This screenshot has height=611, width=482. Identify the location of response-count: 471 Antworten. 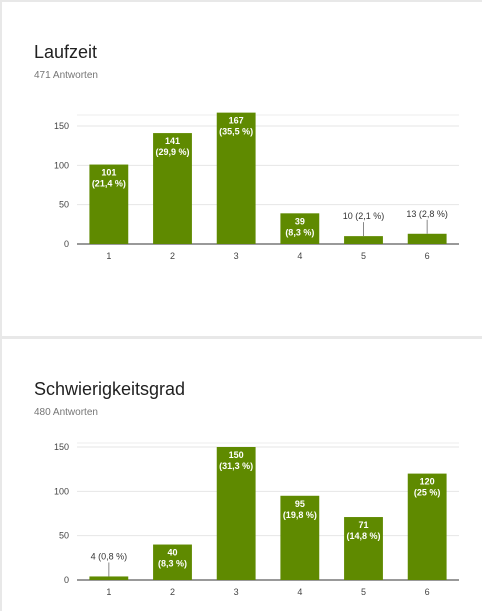
(66, 75).